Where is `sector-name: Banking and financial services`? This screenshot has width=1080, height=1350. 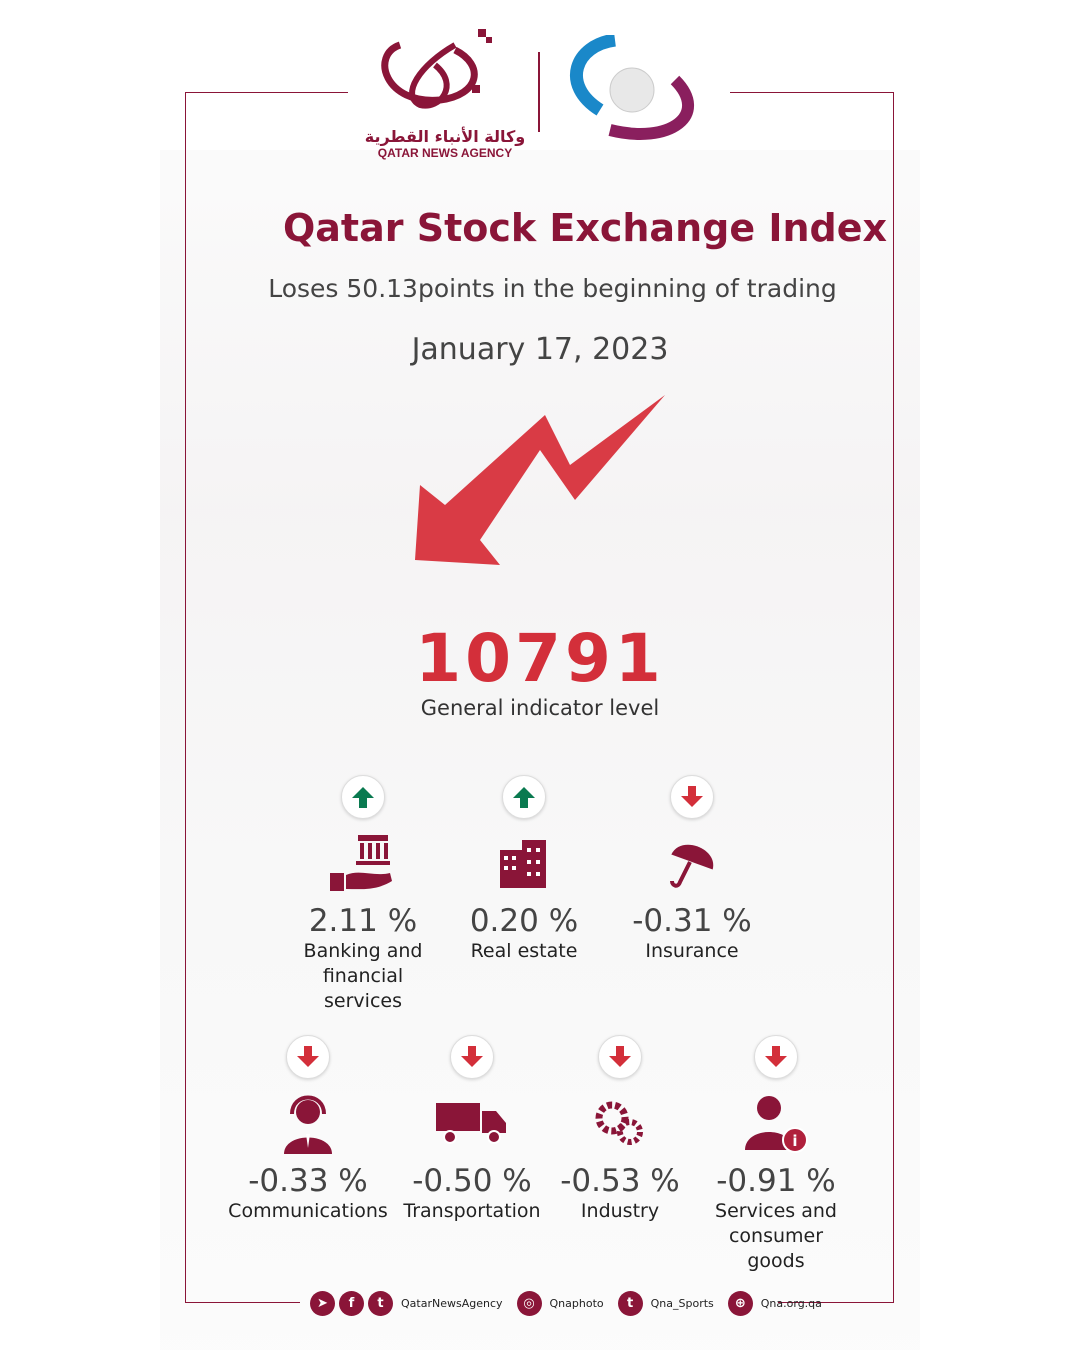 sector-name: Banking and financial services is located at coordinates (363, 976).